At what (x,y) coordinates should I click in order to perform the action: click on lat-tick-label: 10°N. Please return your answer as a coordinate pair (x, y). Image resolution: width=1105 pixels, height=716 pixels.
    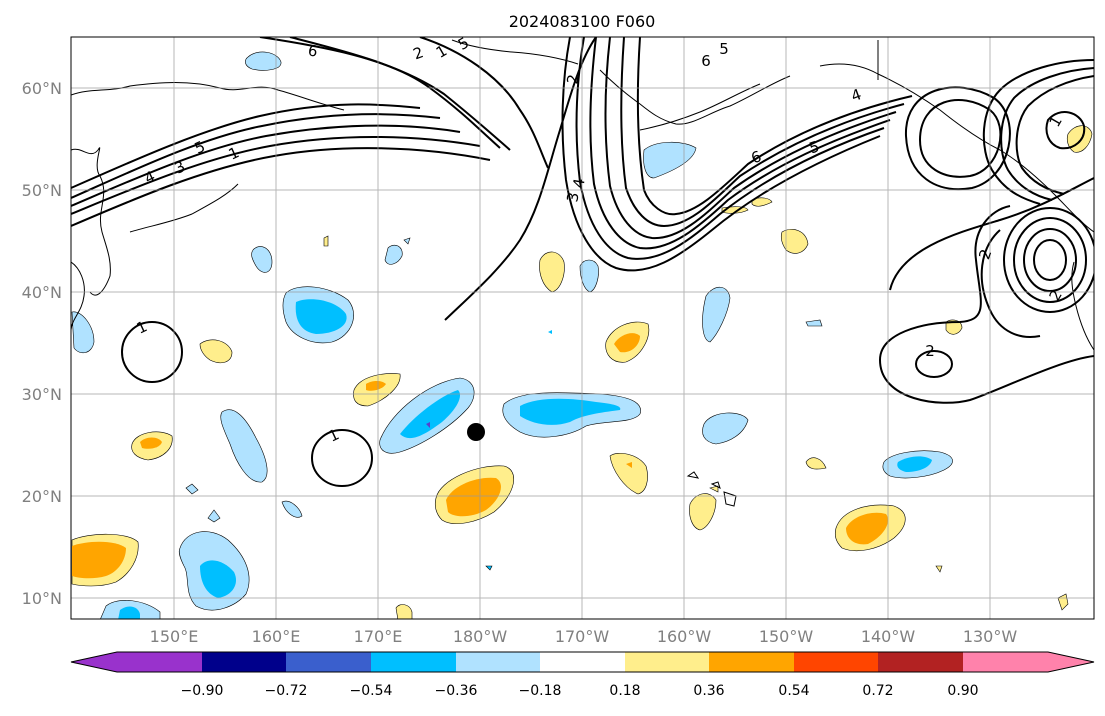
    Looking at the image, I should click on (42, 598).